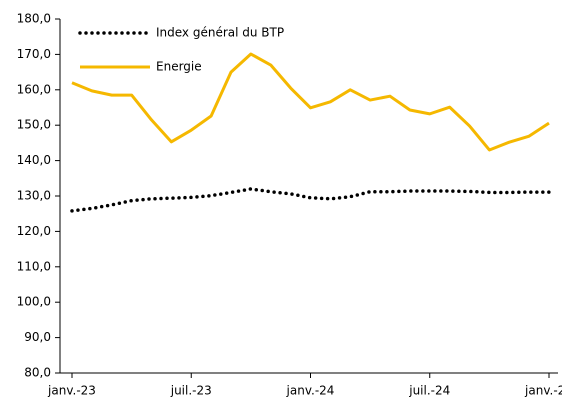 The width and height of the screenshot is (562, 407). I want to click on legend-label: Energie, so click(179, 67).